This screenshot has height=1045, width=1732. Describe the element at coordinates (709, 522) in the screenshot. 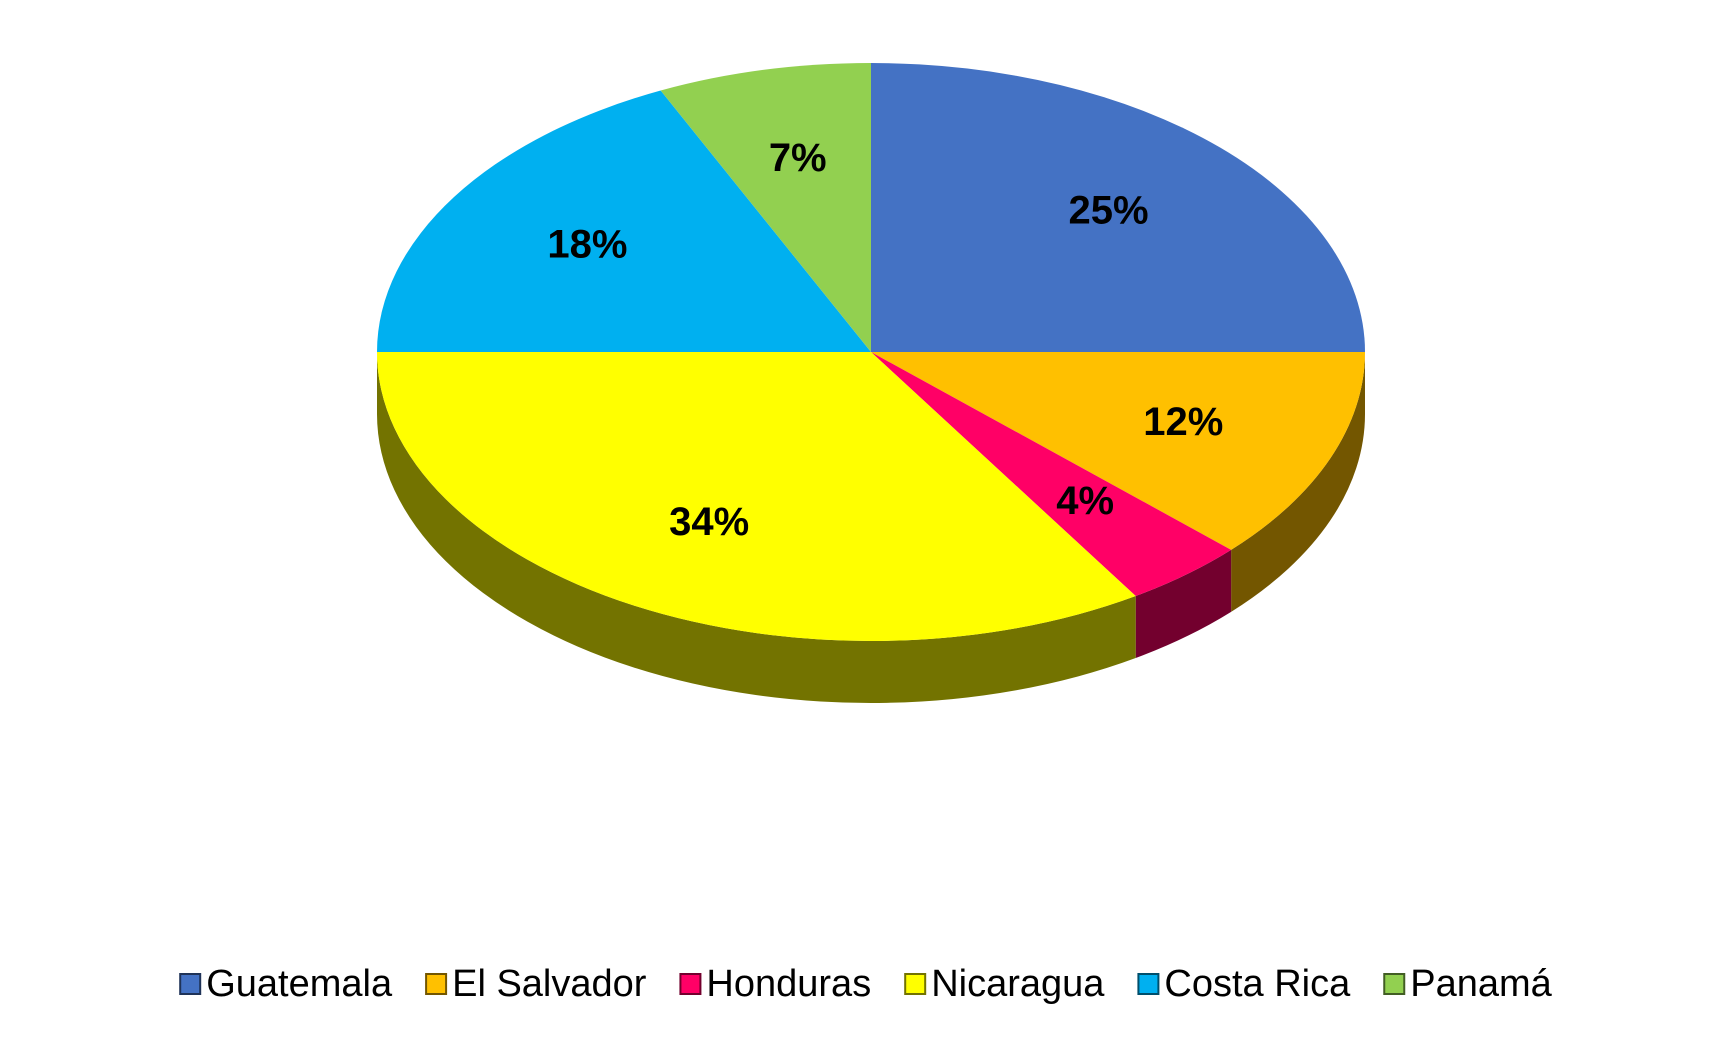

I see `data-label: 34%` at that location.